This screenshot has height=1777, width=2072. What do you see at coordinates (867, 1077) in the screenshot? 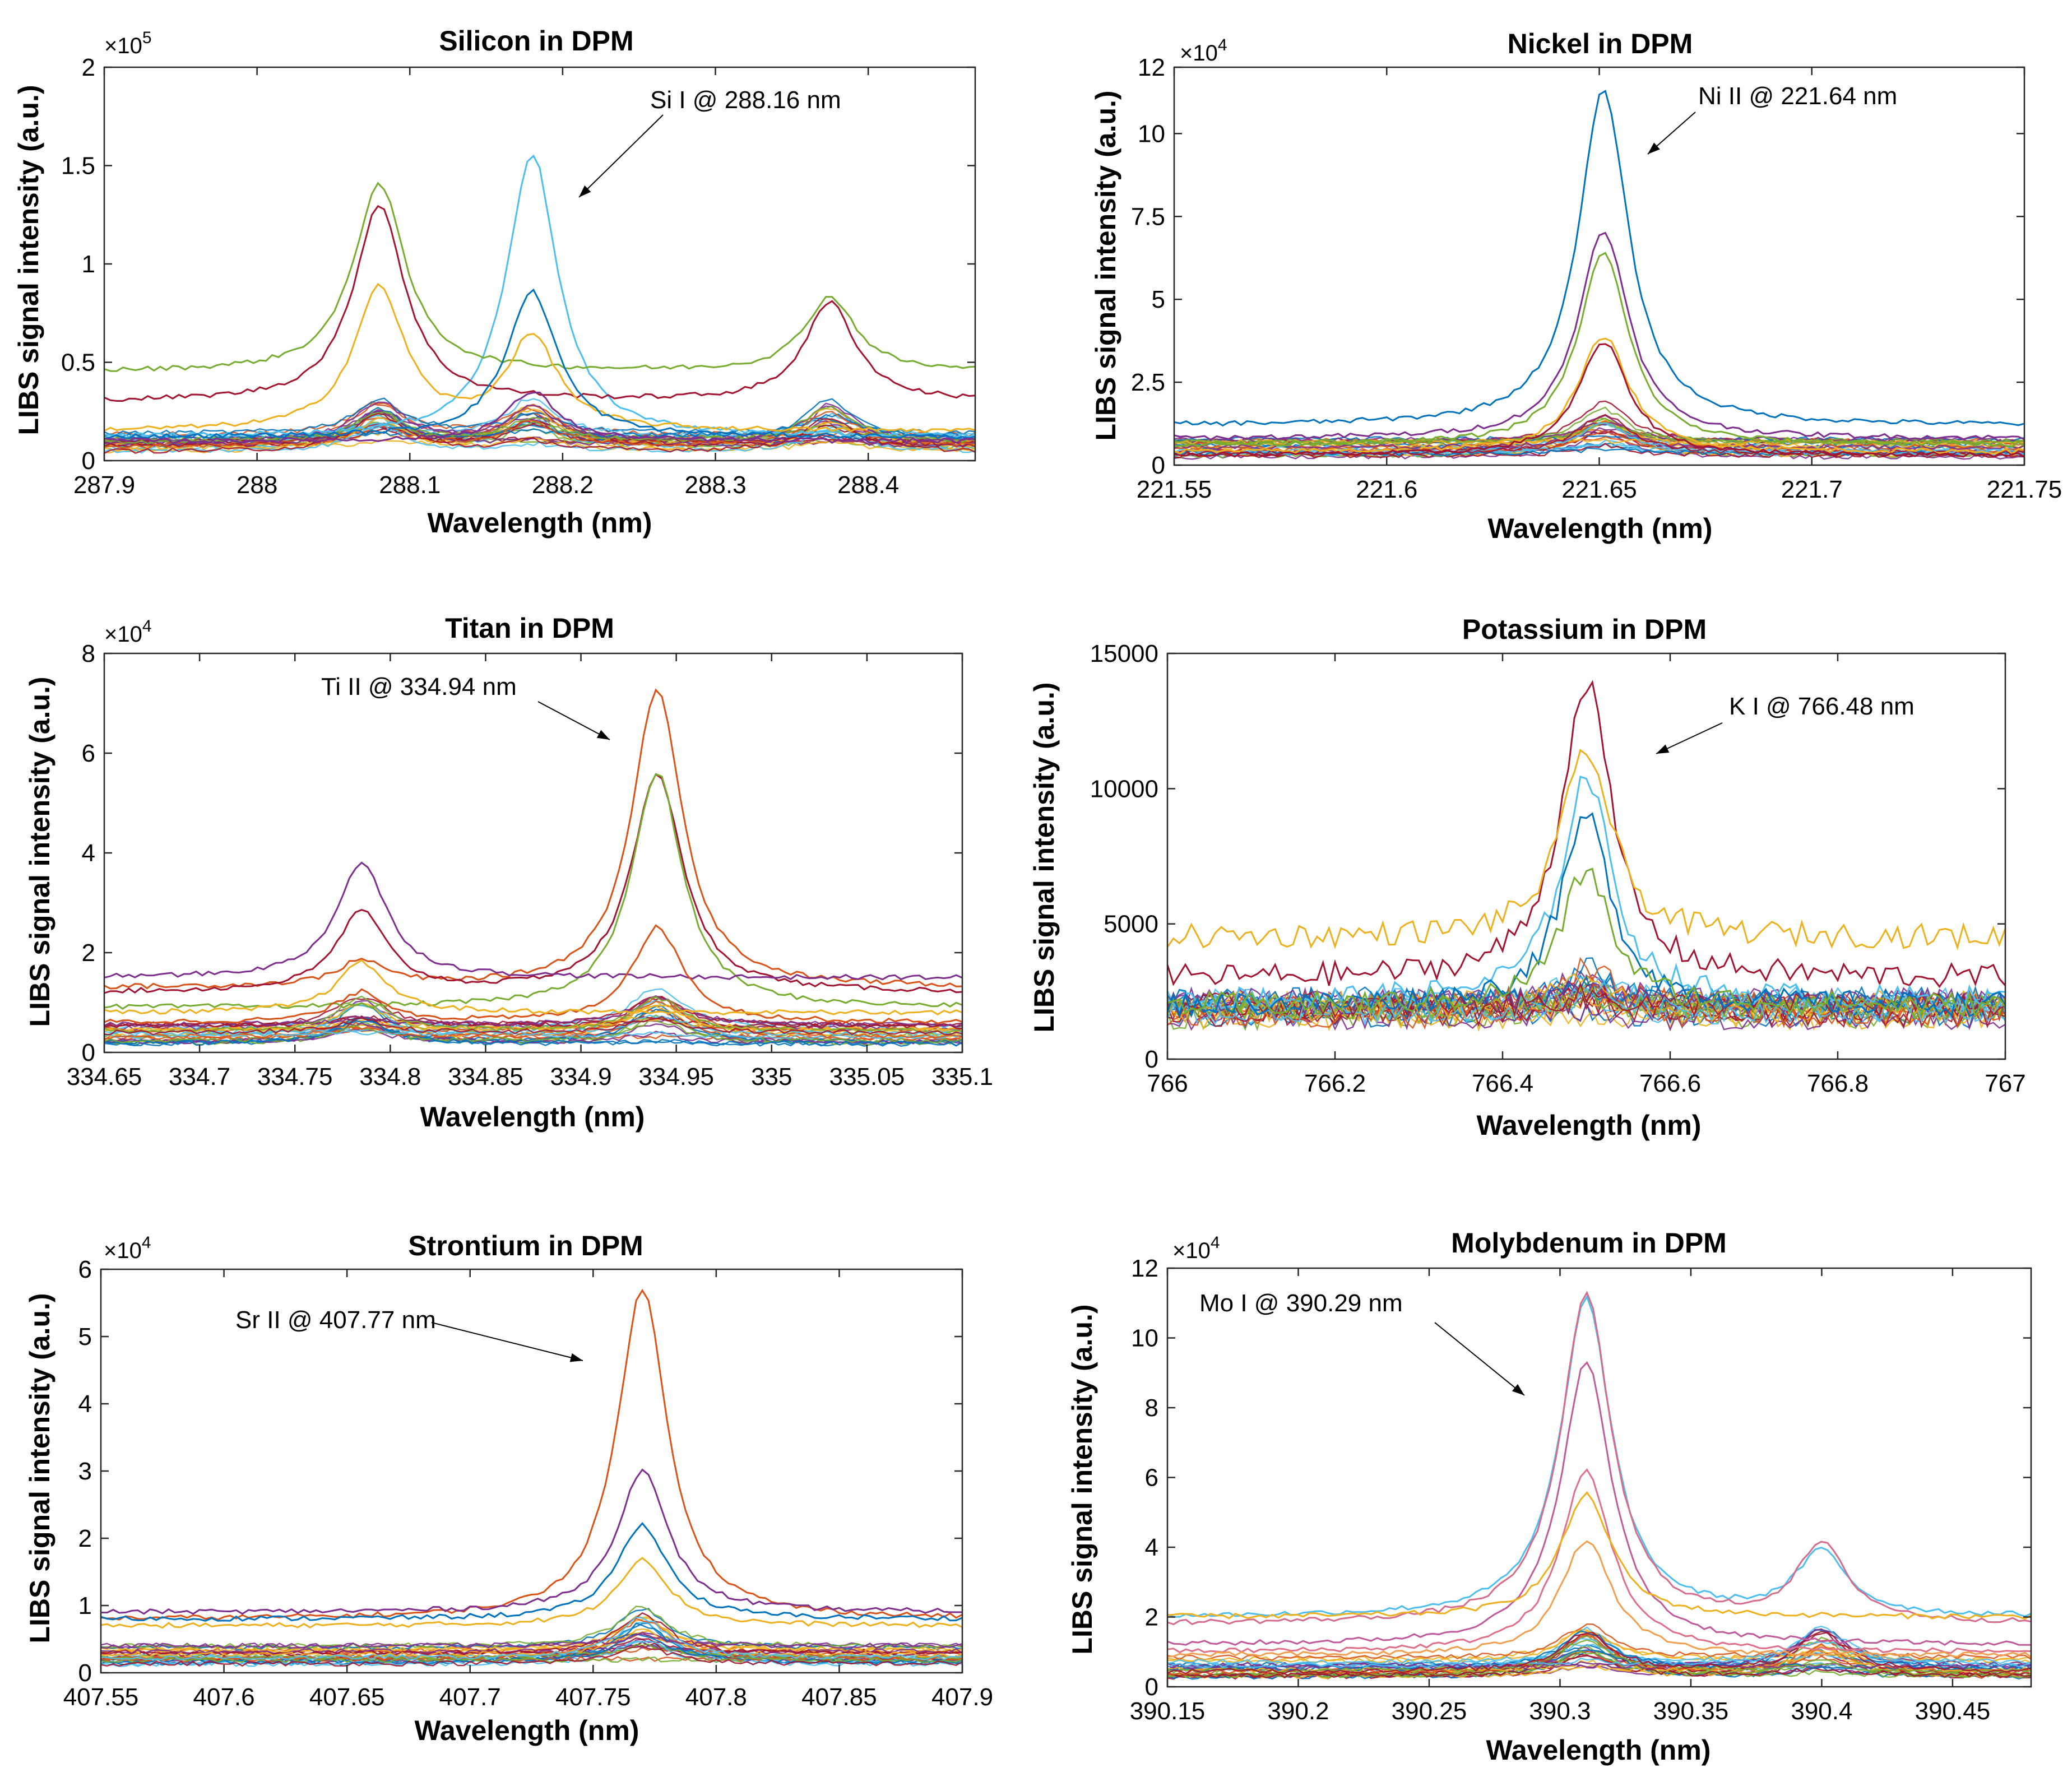
I see `panel-c-xtick-label: 335.05` at bounding box center [867, 1077].